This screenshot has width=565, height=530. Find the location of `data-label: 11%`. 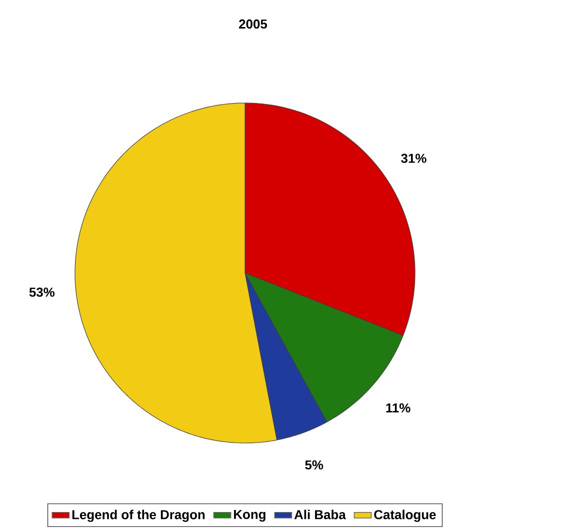

data-label: 11% is located at coordinates (398, 407).